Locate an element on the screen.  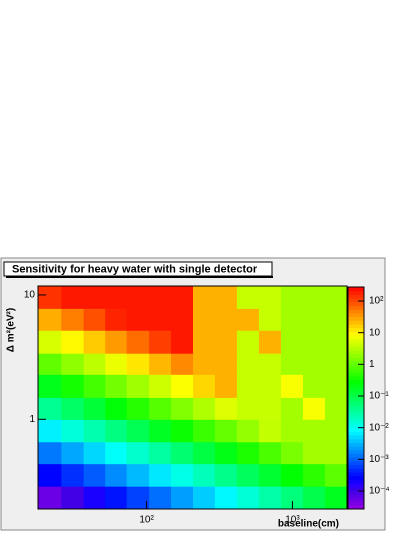
z-tick-label: 1 is located at coordinates (372, 364).